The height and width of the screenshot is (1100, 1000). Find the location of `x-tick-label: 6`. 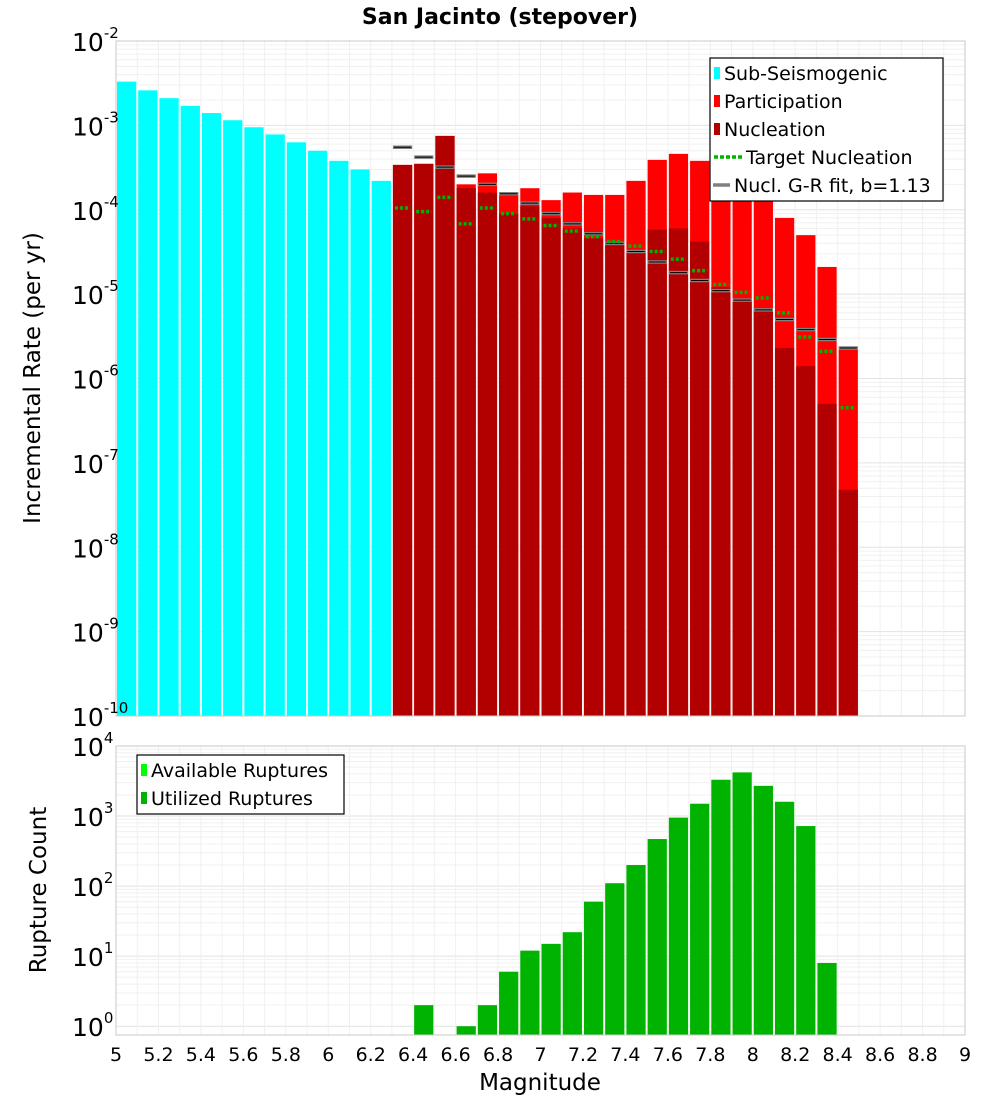

x-tick-label: 6 is located at coordinates (328, 1055).